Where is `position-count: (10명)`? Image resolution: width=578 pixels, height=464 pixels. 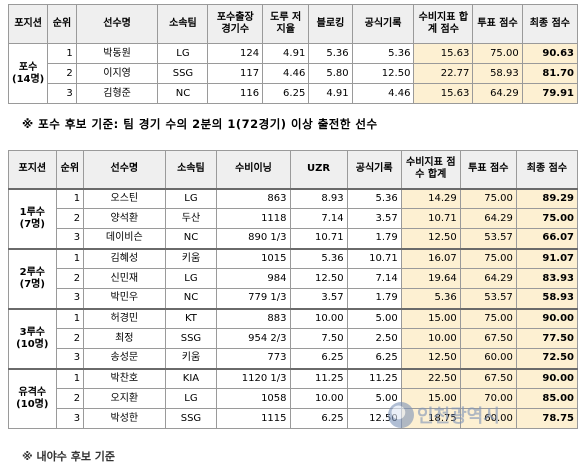 position-count: (10명) is located at coordinates (32, 404).